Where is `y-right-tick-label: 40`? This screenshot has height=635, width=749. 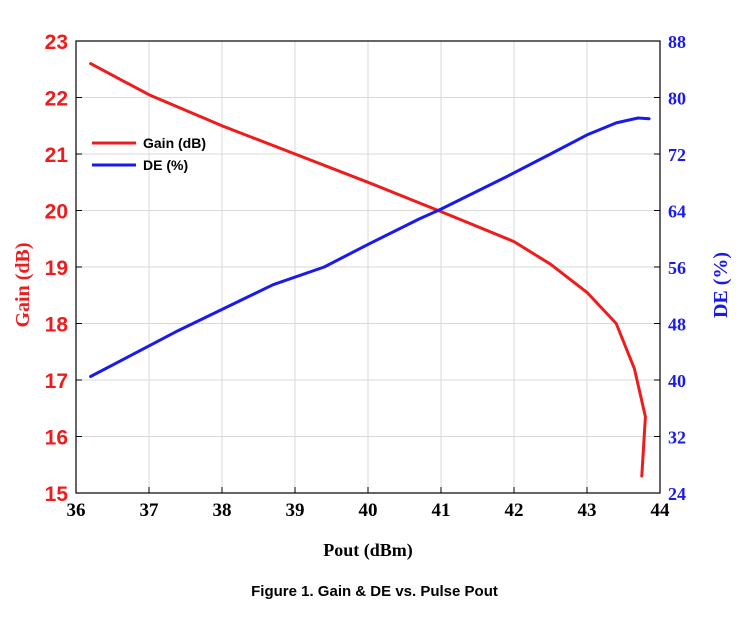
y-right-tick-label: 40 is located at coordinates (677, 381).